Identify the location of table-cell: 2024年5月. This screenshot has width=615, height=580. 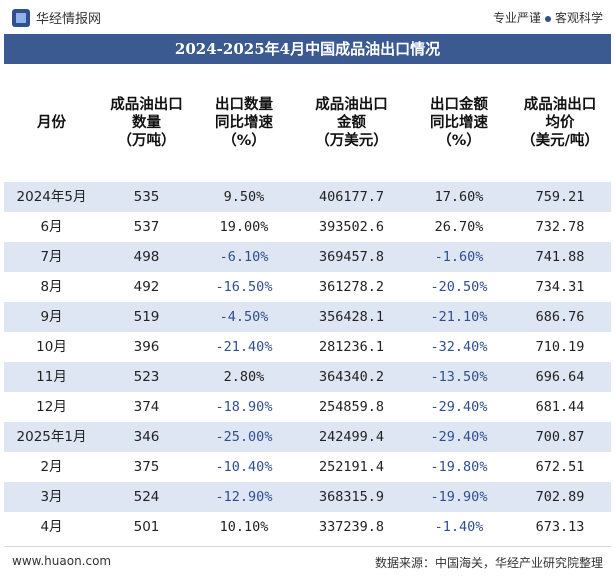
(51, 197).